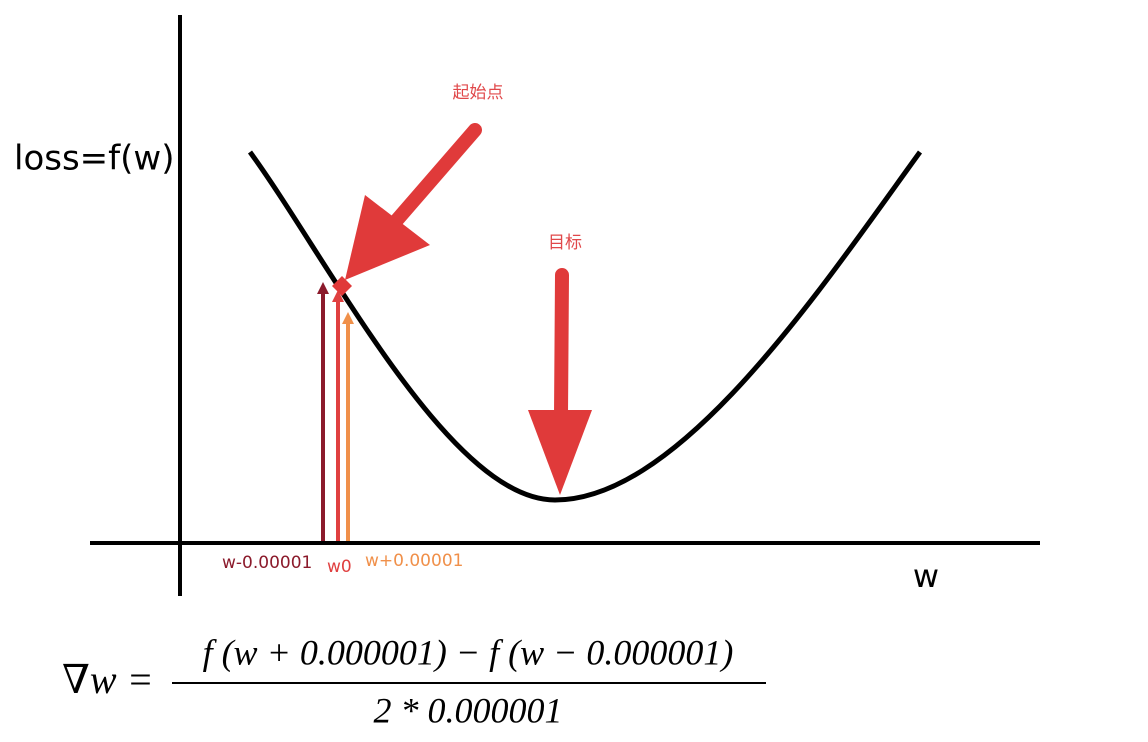 The image size is (1148, 742). Describe the element at coordinates (468, 652) in the screenshot. I see `formula-numerator: f (w + 0.000001) − f (w − 0.000001)` at that location.